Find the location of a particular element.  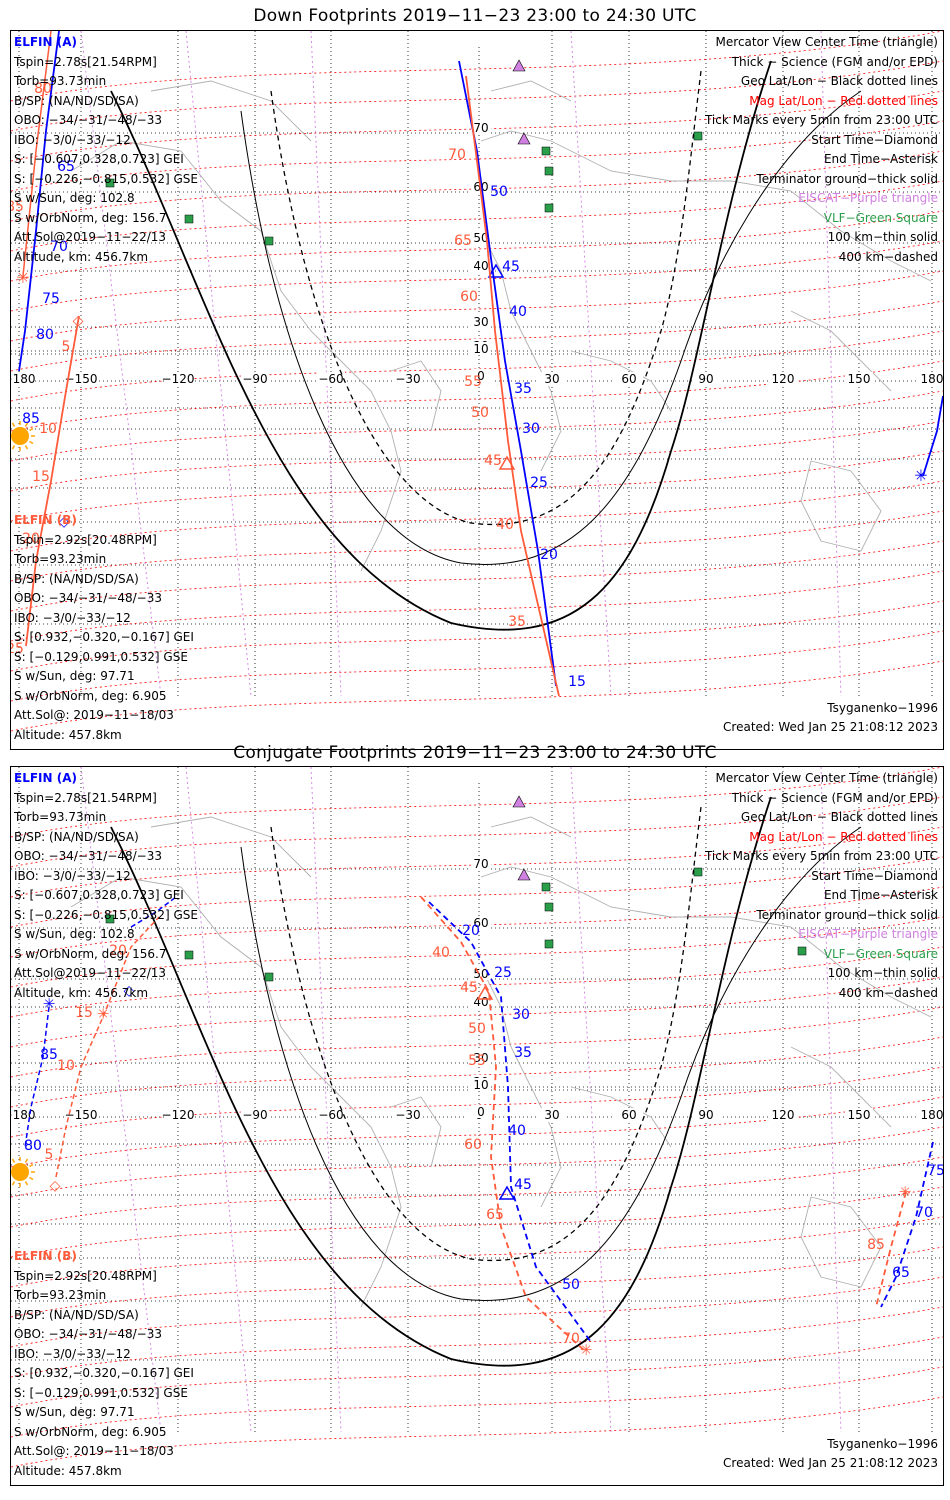

legend-vlf: VLF−Green Square is located at coordinates (880, 217).